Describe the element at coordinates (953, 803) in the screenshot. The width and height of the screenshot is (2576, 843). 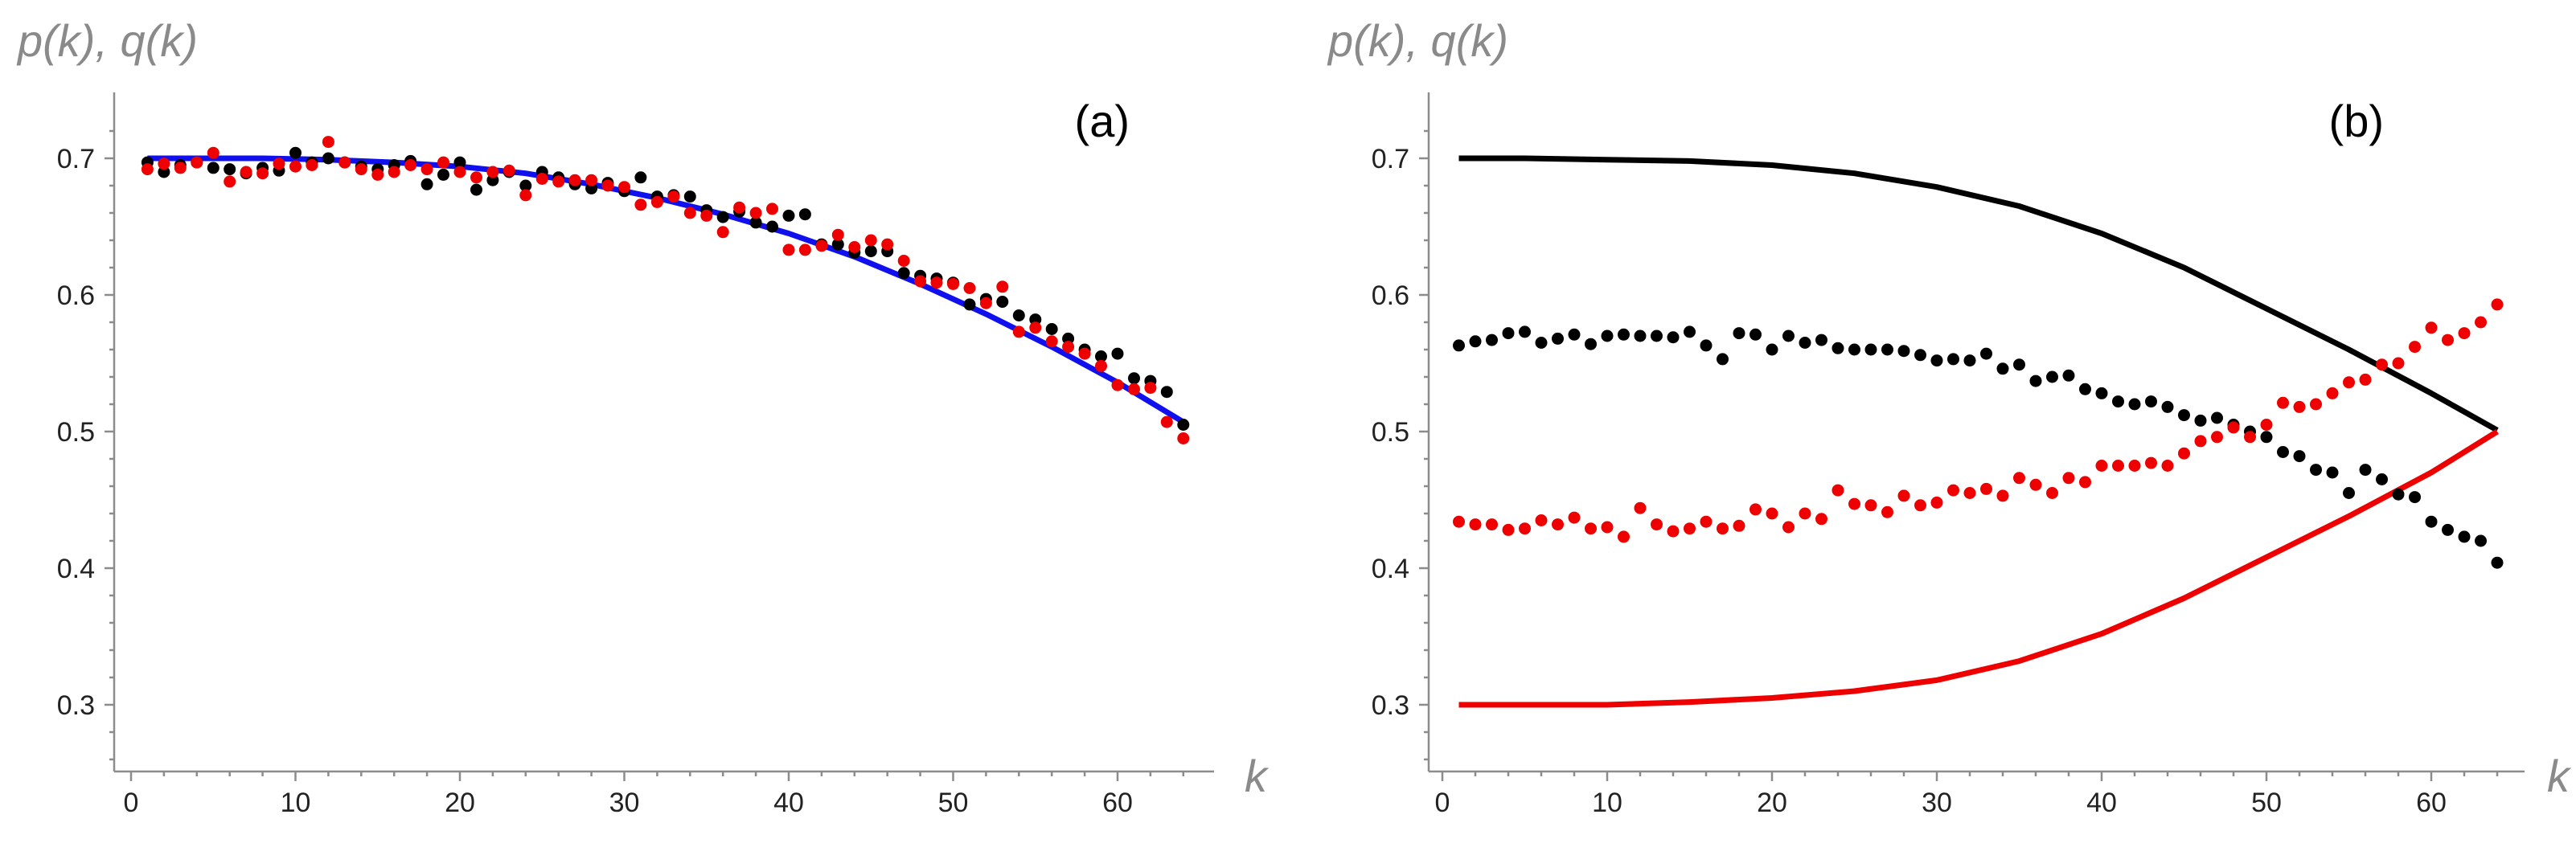
I see `x-tick-label: 50` at that location.